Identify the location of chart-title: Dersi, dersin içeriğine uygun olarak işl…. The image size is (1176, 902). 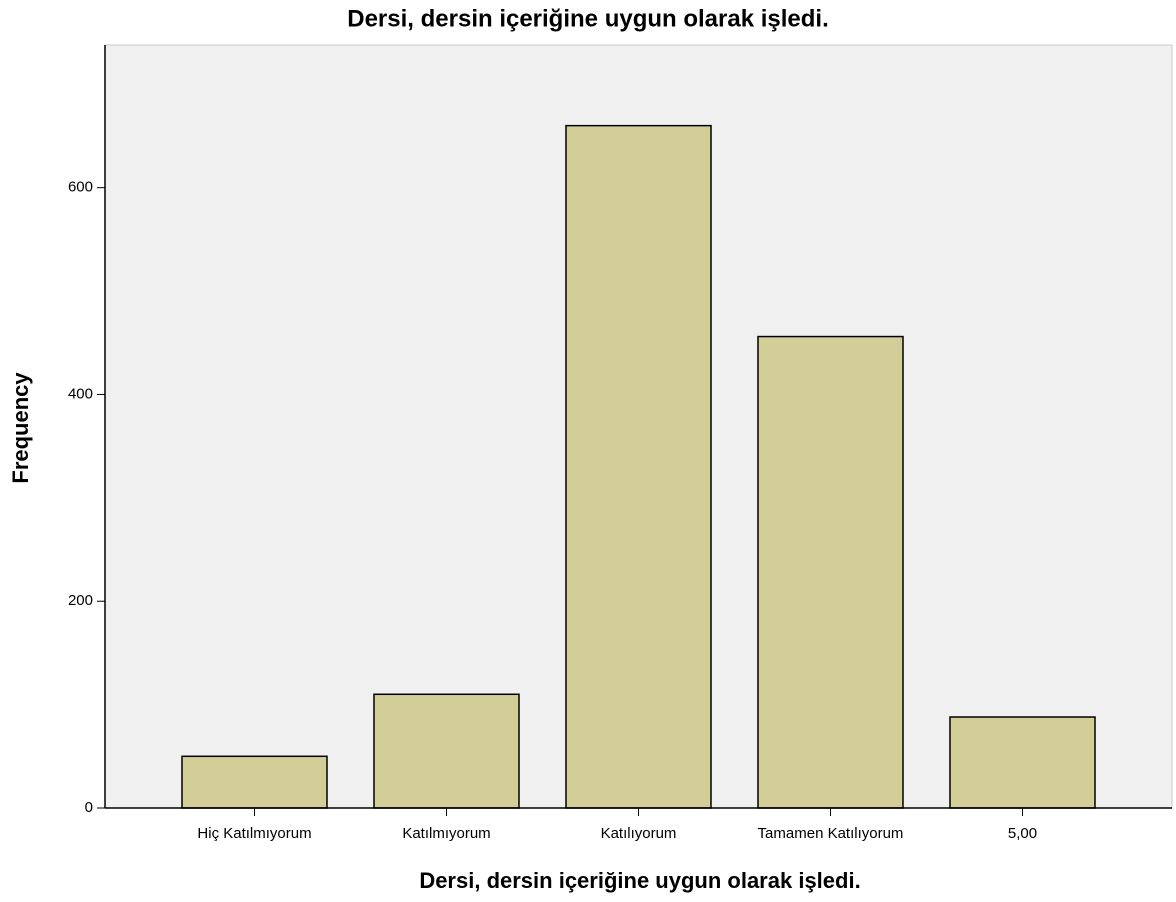
(588, 18).